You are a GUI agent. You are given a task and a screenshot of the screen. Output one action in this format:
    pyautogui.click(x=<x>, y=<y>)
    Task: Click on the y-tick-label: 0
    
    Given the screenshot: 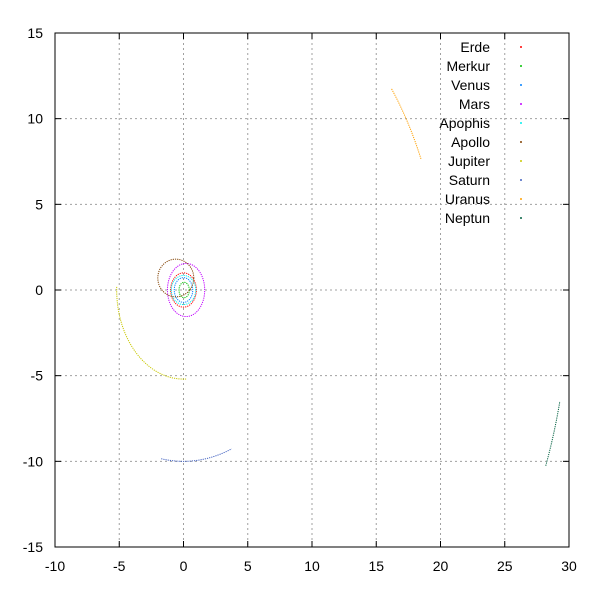 What is the action you would take?
    pyautogui.click(x=39, y=290)
    